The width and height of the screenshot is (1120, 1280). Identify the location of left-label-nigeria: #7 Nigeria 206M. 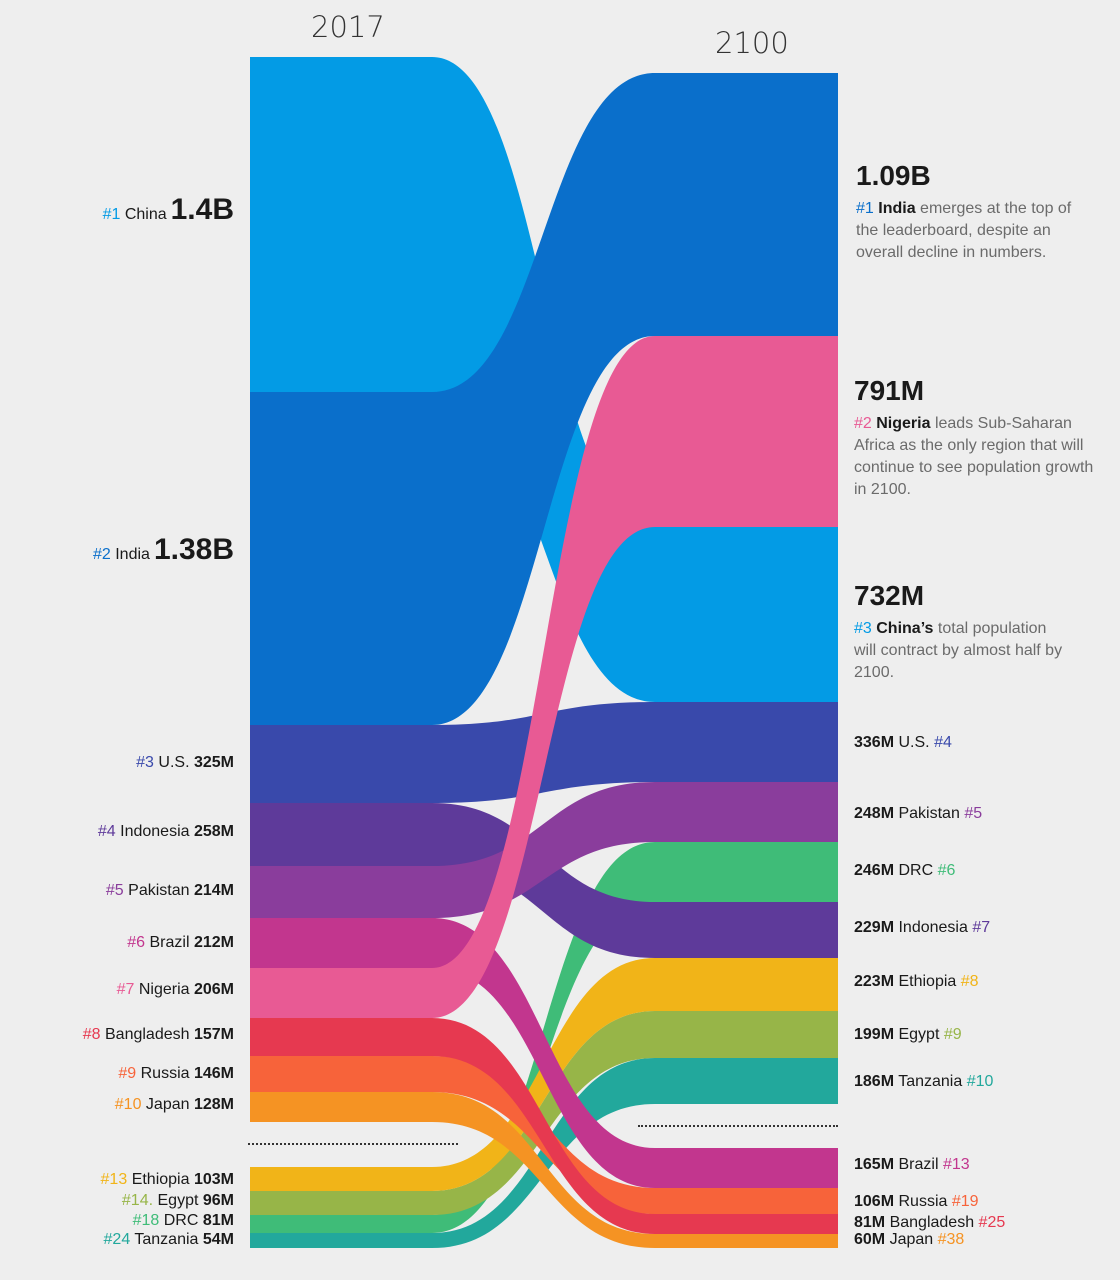
(175, 989).